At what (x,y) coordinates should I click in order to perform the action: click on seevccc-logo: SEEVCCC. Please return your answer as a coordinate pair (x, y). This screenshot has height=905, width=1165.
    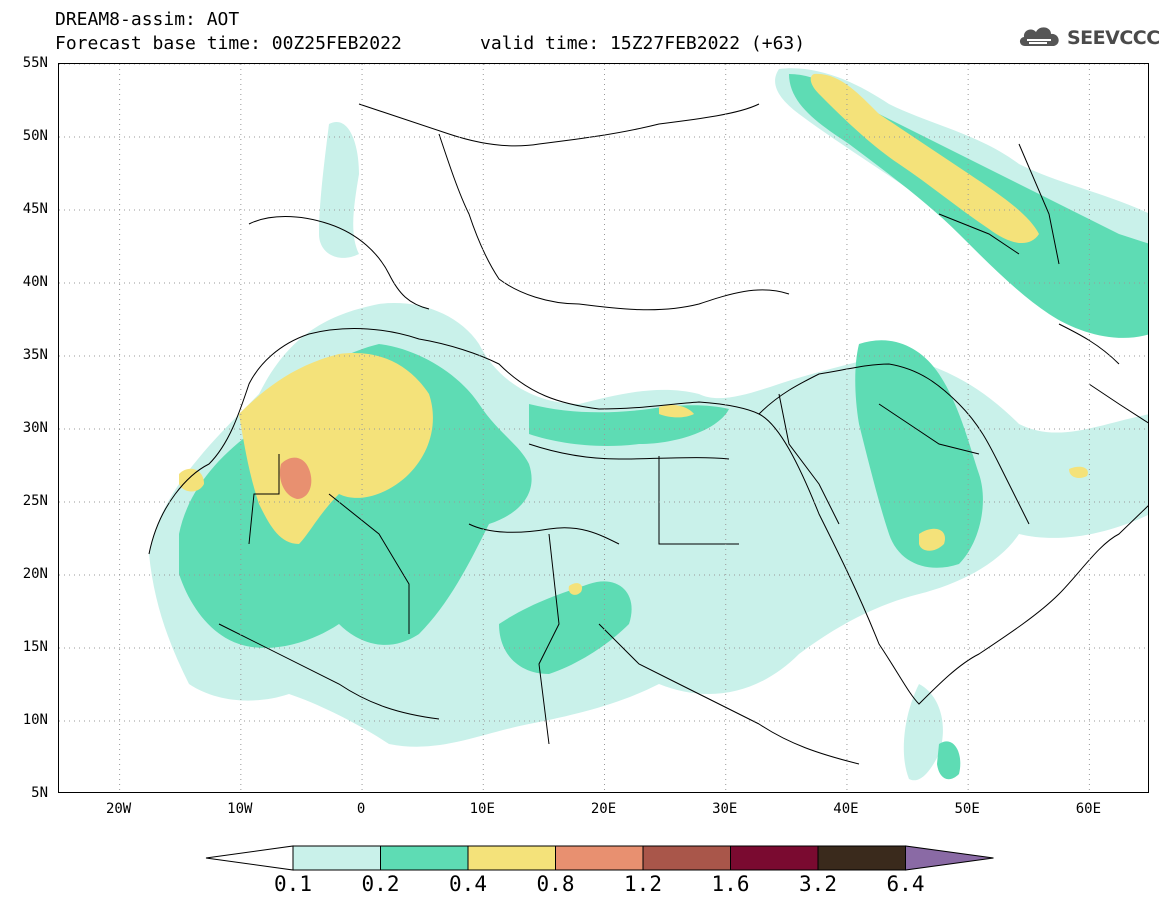
    Looking at the image, I should click on (1088, 38).